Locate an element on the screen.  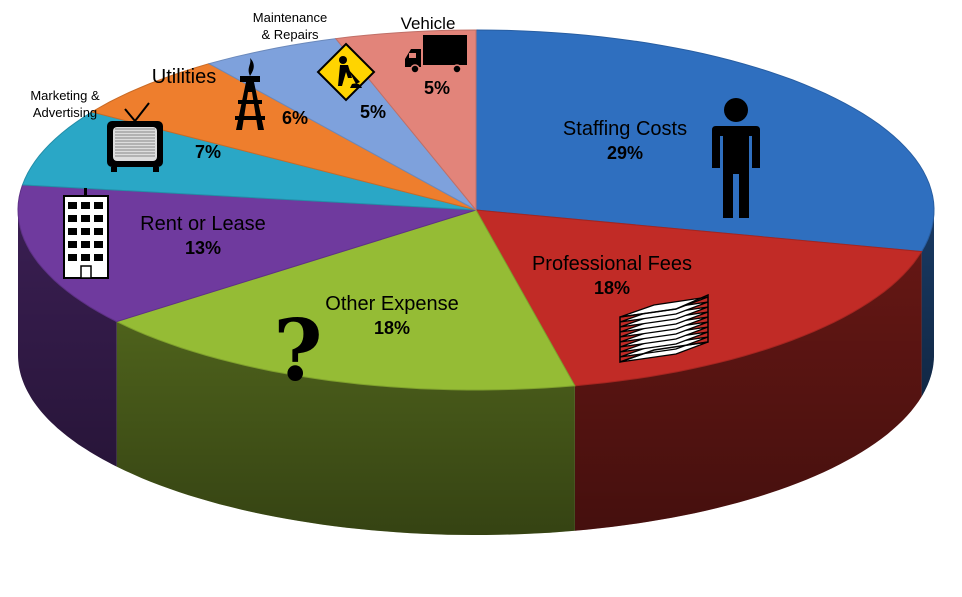
slice-name-text: Marketing & is located at coordinates (65, 95).